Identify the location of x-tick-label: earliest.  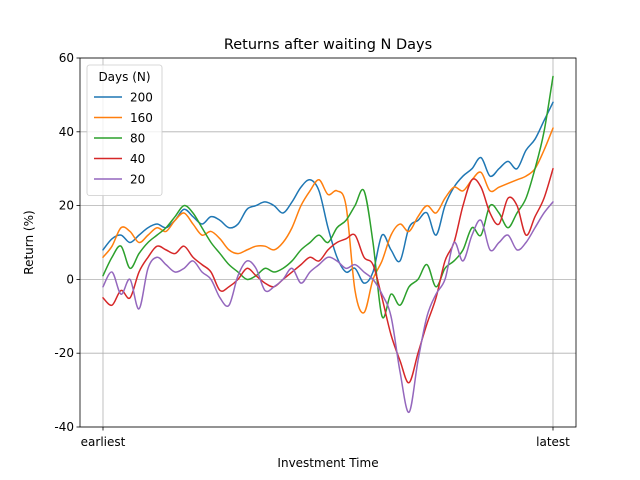
(103, 442).